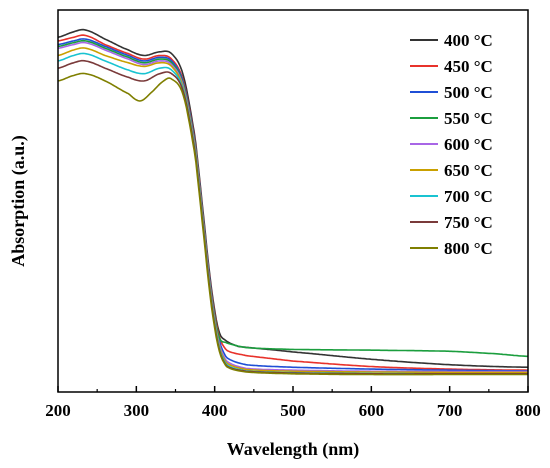 The image size is (550, 468). Describe the element at coordinates (468, 170) in the screenshot. I see `legend-label-5: 650 °C` at that location.